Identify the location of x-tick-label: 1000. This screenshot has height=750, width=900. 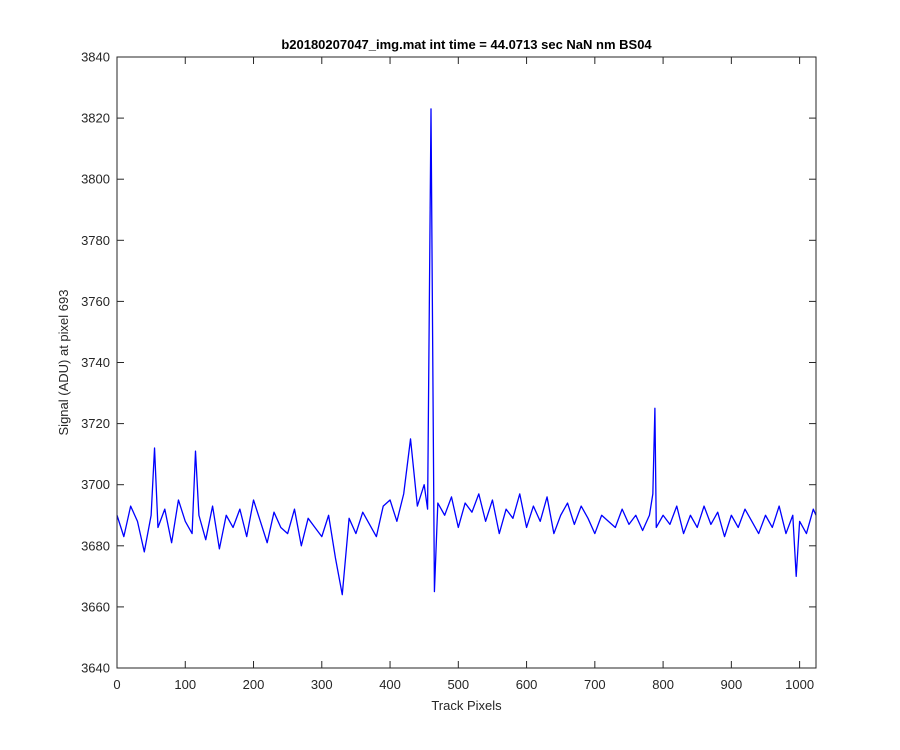
(799, 684).